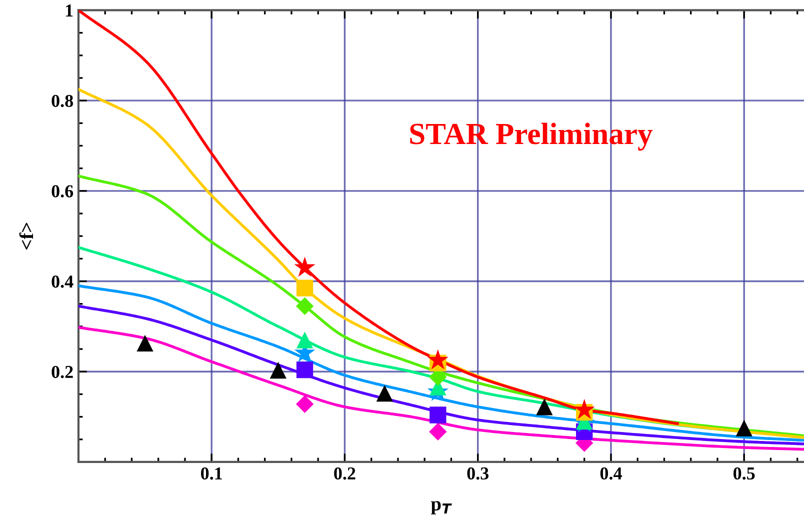 The width and height of the screenshot is (804, 529). What do you see at coordinates (63, 101) in the screenshot?
I see `y-tick-label: 0.8` at bounding box center [63, 101].